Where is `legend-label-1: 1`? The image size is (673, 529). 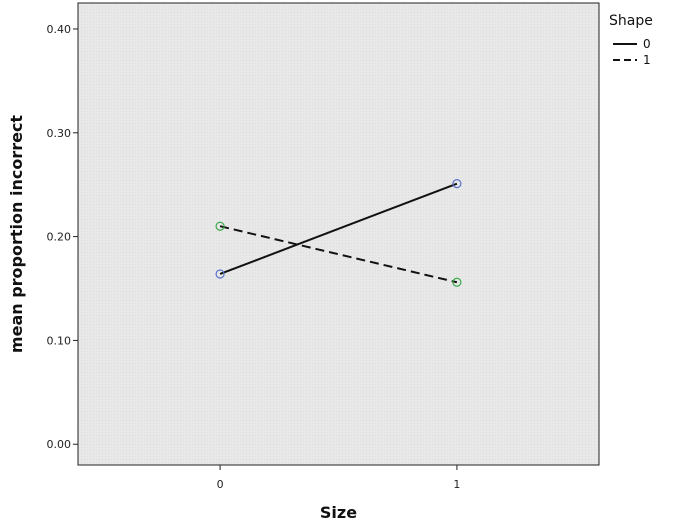 legend-label-1: 1 is located at coordinates (647, 60).